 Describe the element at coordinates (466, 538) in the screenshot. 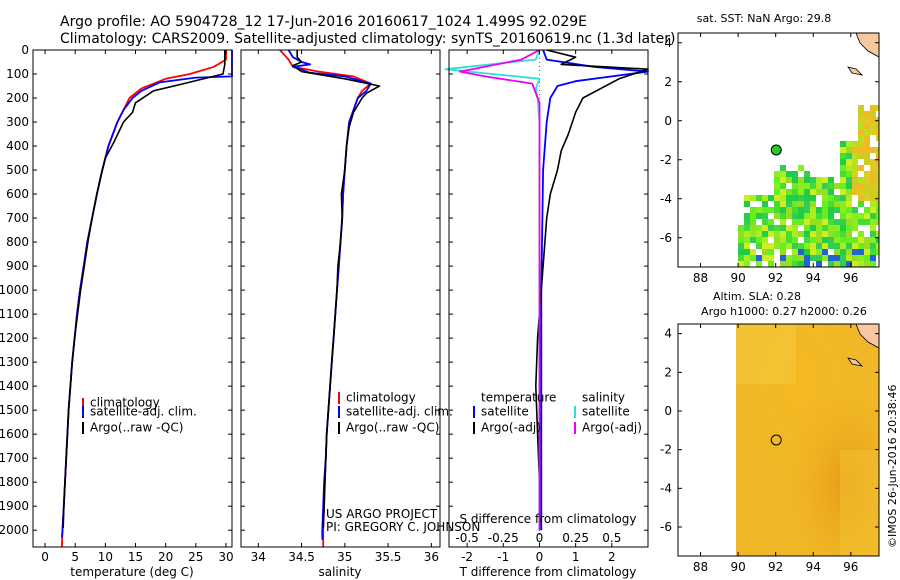

I see `s-tick-label: -0.5` at that location.